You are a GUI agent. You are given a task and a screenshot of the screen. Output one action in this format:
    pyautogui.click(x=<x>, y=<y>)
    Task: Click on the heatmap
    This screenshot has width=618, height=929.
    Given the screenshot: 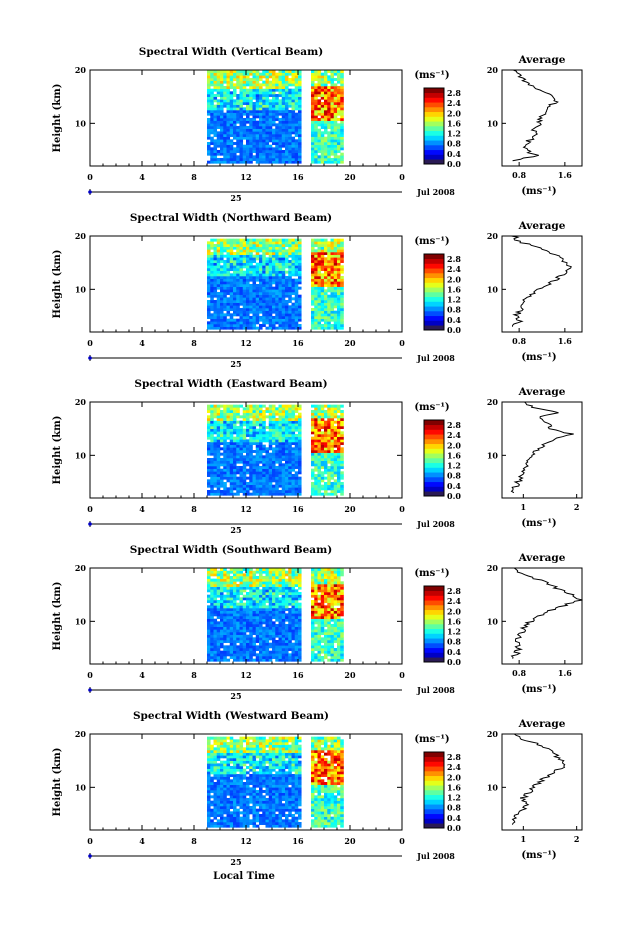 What is the action you would take?
    pyautogui.click(x=275, y=615)
    